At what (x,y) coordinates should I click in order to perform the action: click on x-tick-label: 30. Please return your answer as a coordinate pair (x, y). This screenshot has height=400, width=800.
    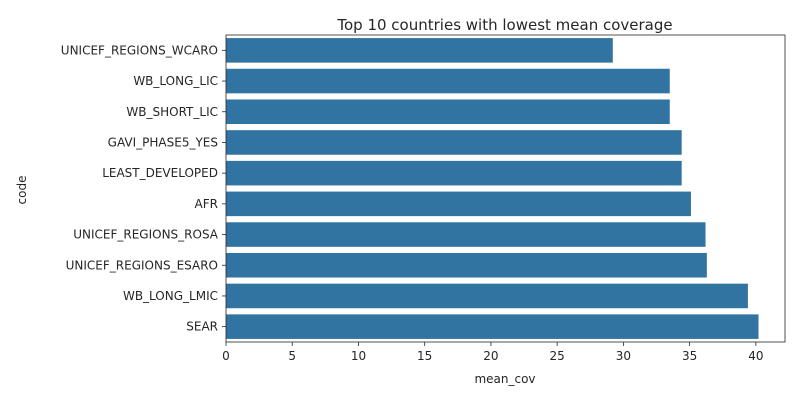
    Looking at the image, I should click on (623, 356).